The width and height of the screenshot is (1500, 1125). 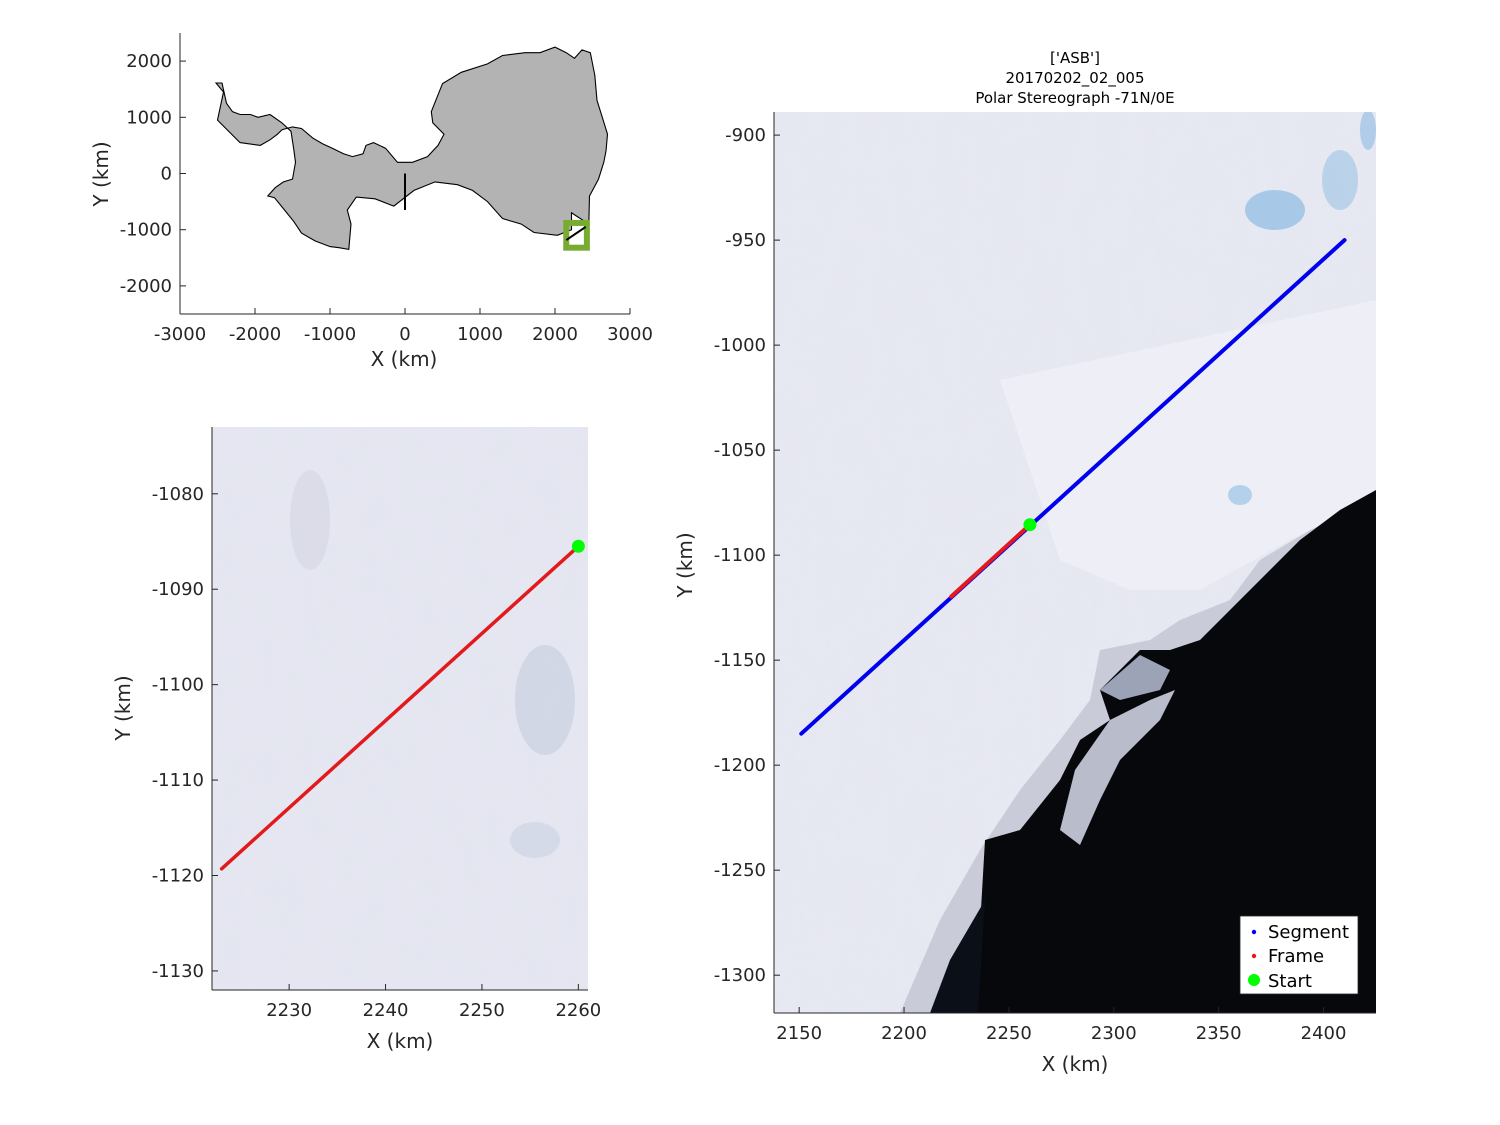 I want to click on segment-x-tick-label: 2250, so click(x=1009, y=1033).